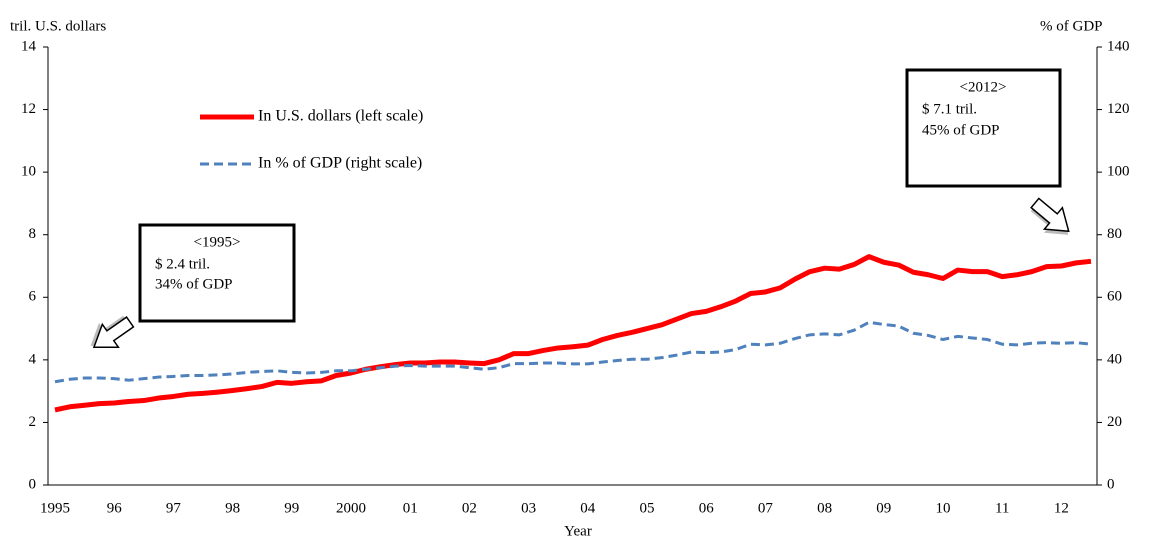  What do you see at coordinates (824, 508) in the screenshot?
I see `x-tick-label: 08` at bounding box center [824, 508].